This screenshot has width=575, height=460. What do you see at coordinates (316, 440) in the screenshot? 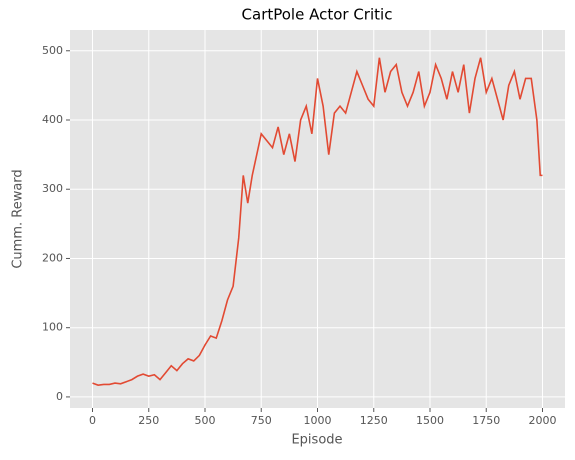
I see `x-axis-label: Episode` at bounding box center [316, 440].